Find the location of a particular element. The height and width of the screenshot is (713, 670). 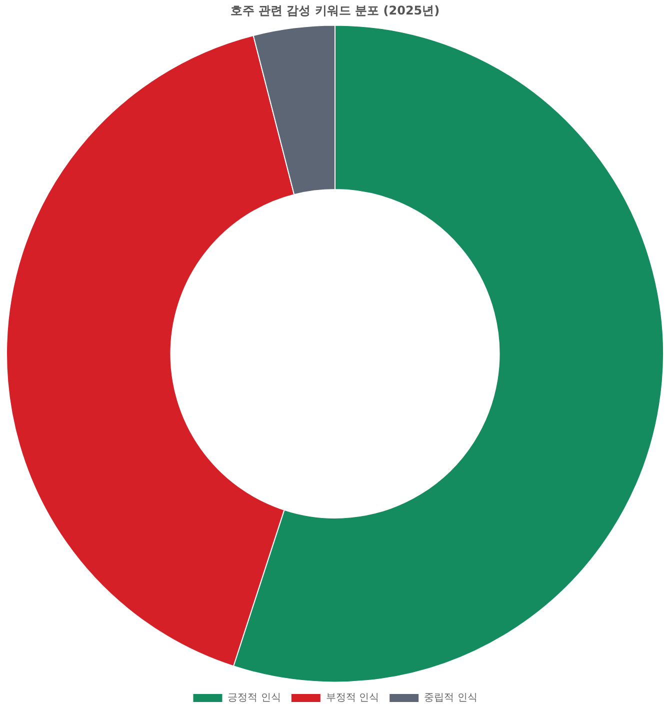

legend-label: 중립적 인식 is located at coordinates (451, 698).